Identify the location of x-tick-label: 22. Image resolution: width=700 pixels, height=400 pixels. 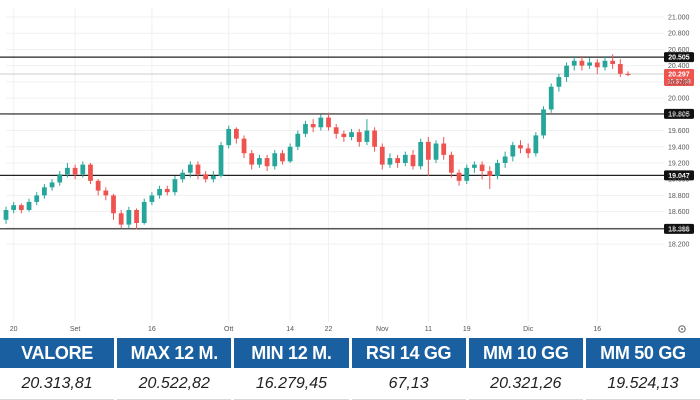
(329, 329).